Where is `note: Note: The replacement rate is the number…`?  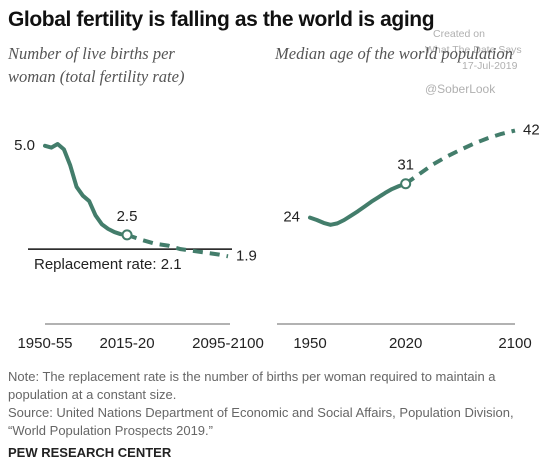
note: Note: The replacement rate is the number… is located at coordinates (252, 385).